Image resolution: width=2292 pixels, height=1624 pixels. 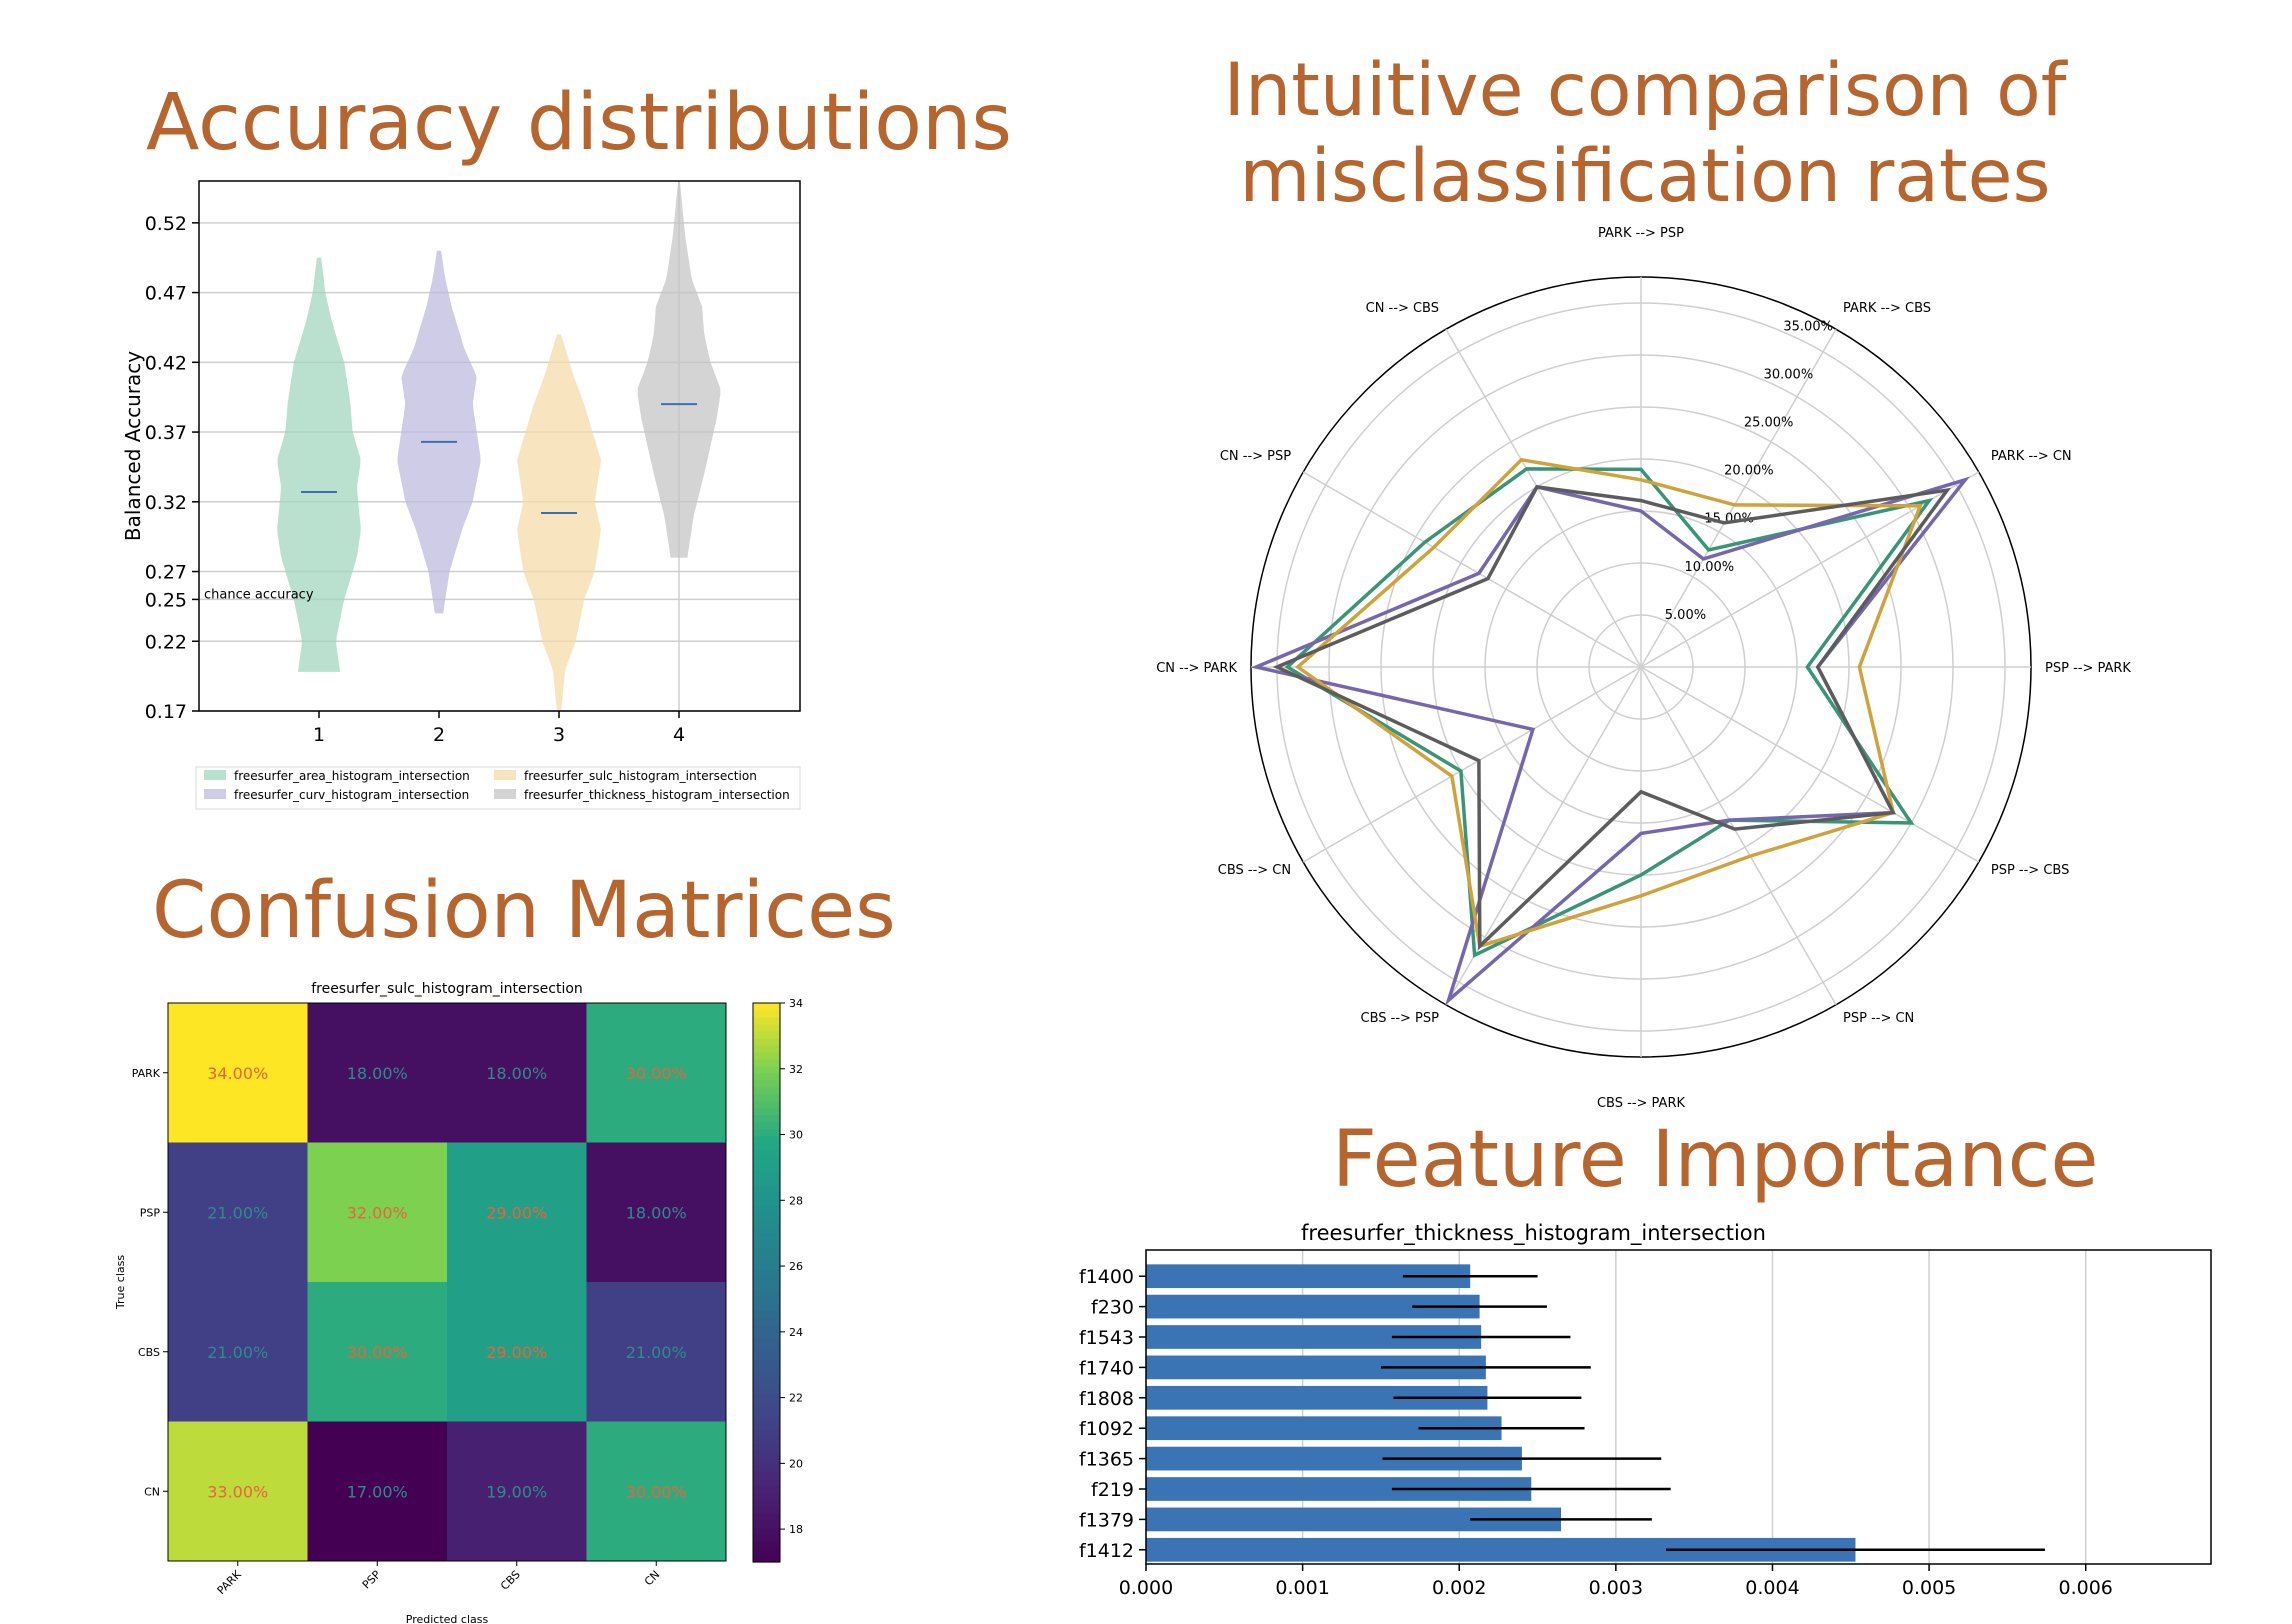 I want to click on axis-label: PARK --> CN, so click(x=2031, y=456).